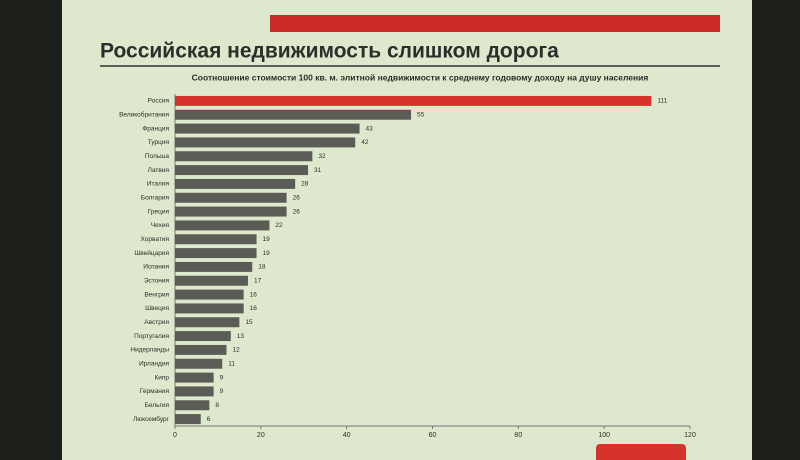  Describe the element at coordinates (155, 391) in the screenshot. I see `y-tick-label: Германия` at that location.